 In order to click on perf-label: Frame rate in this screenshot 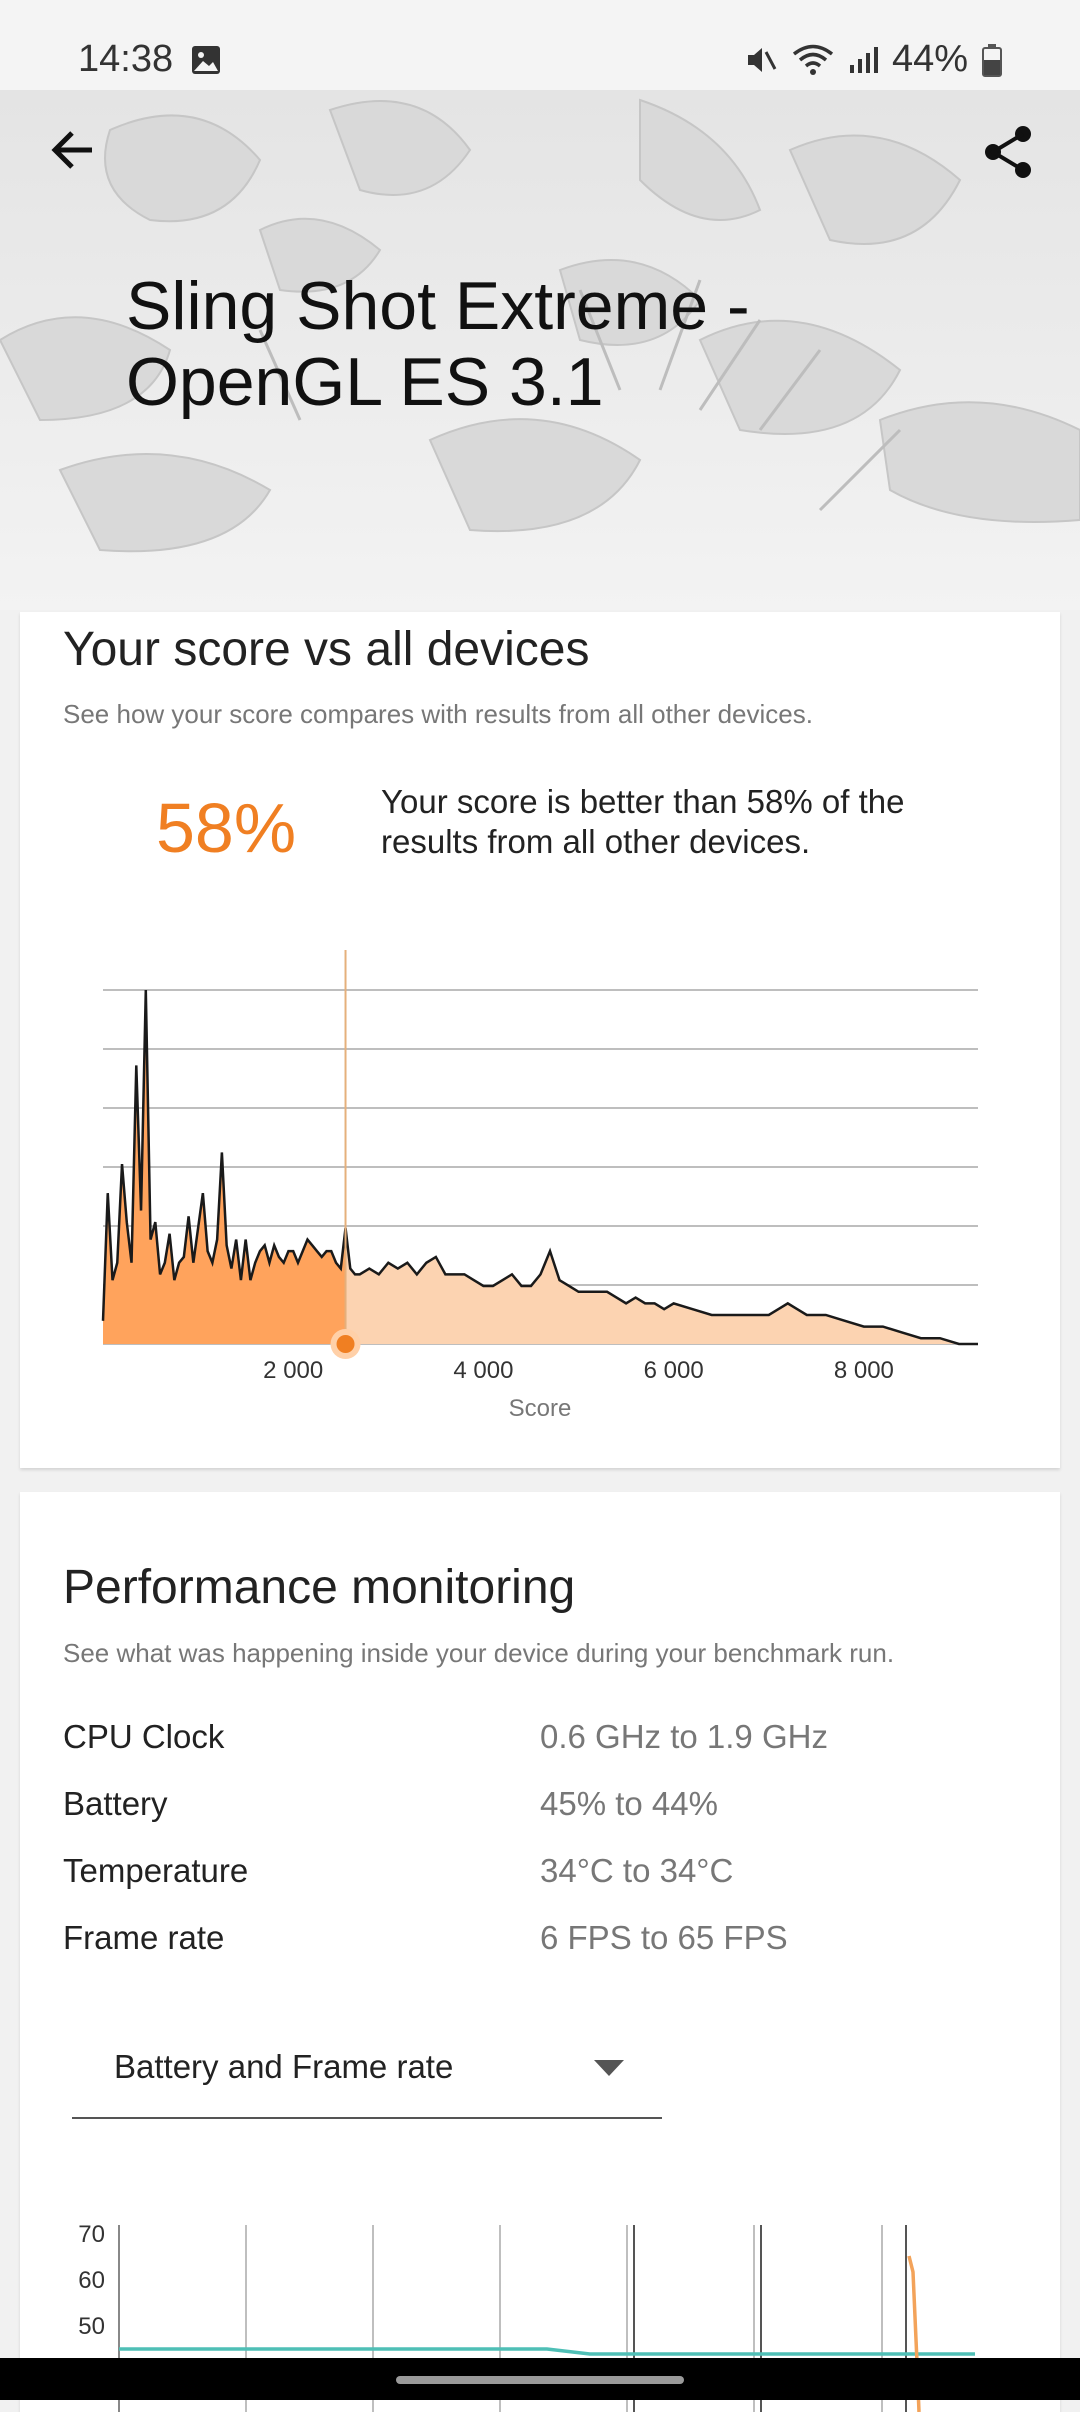, I will do `click(144, 1937)`.